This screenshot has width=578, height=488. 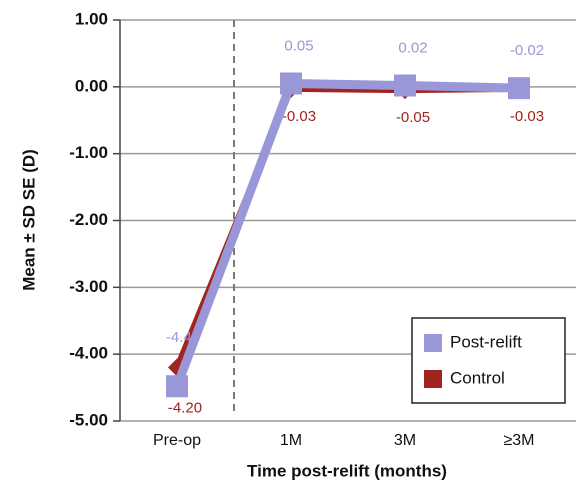 What do you see at coordinates (88, 353) in the screenshot?
I see `y-tick-label: -4.00` at bounding box center [88, 353].